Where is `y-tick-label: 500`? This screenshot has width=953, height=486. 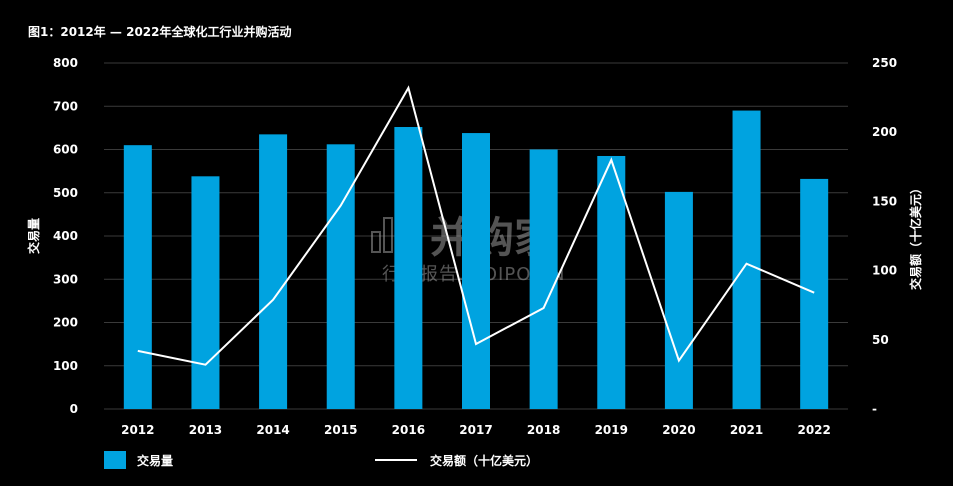 y-tick-label: 500 is located at coordinates (65, 193).